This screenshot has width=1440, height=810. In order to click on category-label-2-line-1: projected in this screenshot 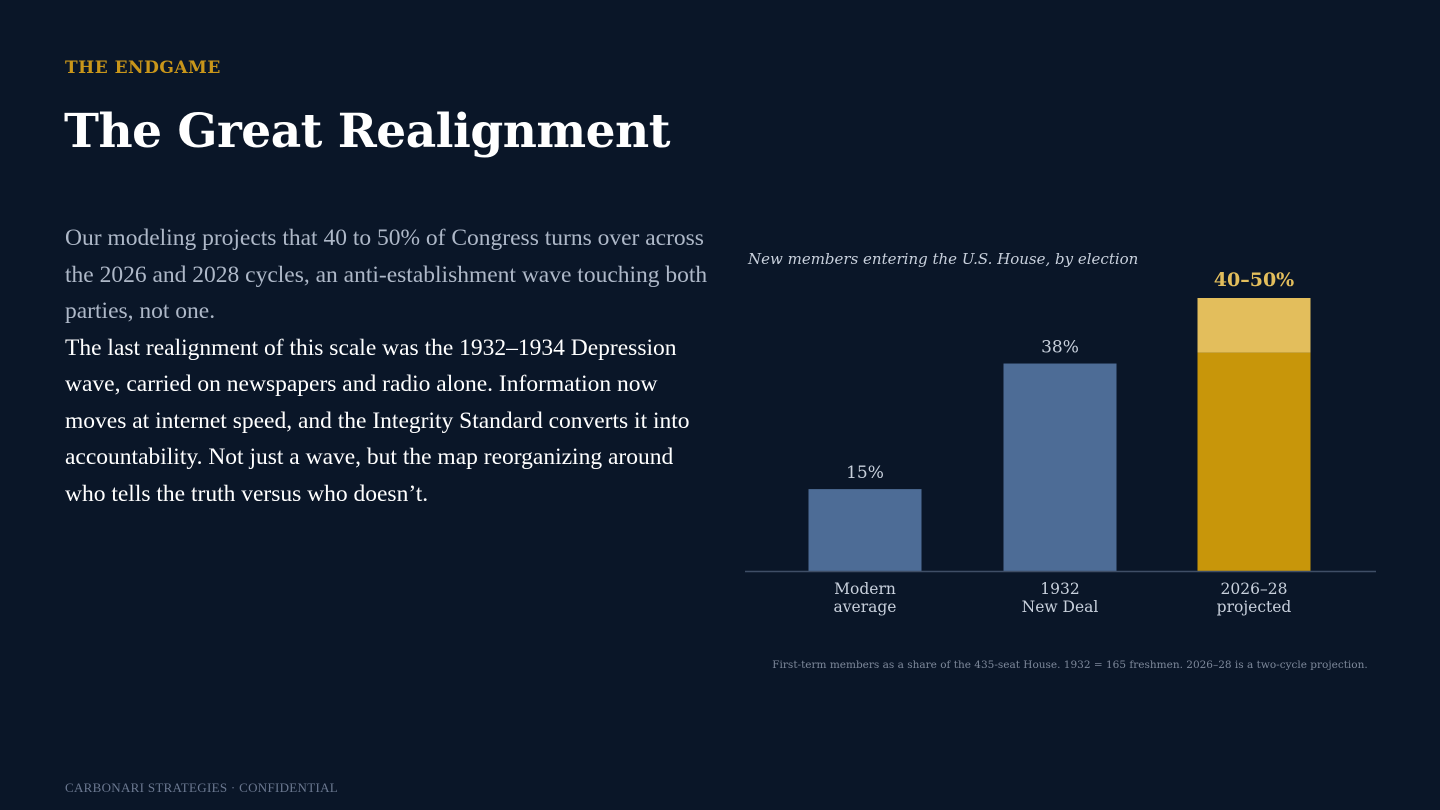, I will do `click(1254, 607)`.